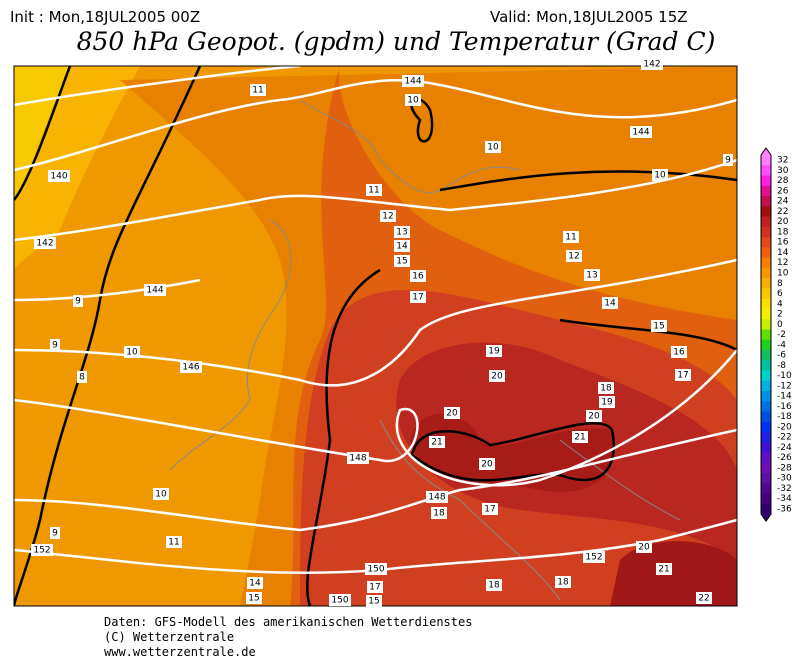 The width and height of the screenshot is (798, 658). Describe the element at coordinates (180, 651) in the screenshot. I see `footer-url: www.wetterzentrale.de` at that location.